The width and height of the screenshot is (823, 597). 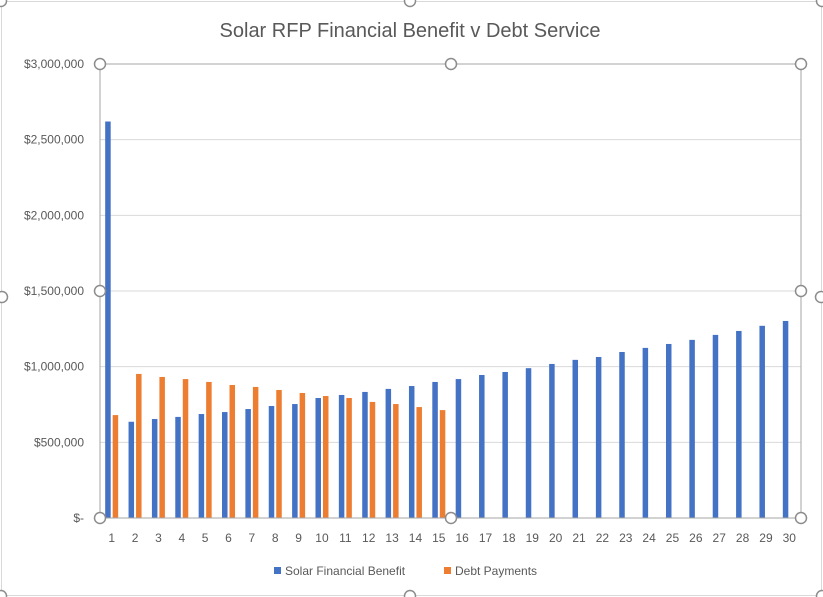 I want to click on x-tick-label: 16, so click(x=463, y=538).